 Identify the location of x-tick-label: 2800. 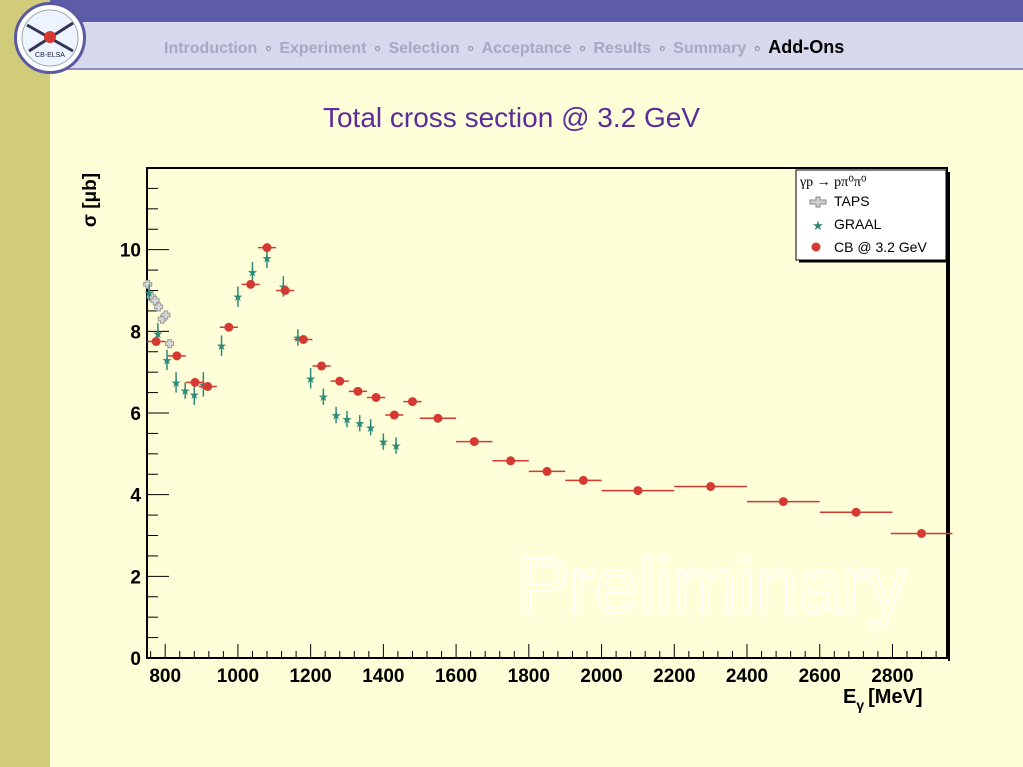
(892, 676).